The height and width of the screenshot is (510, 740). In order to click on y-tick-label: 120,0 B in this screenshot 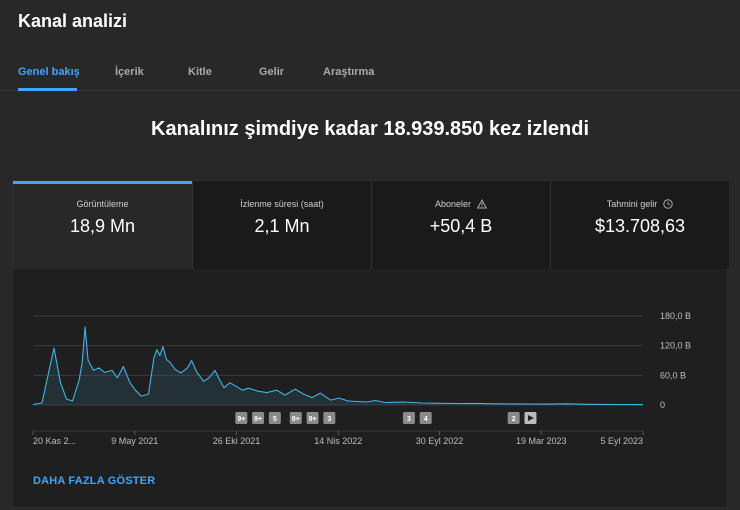, I will do `click(675, 346)`.